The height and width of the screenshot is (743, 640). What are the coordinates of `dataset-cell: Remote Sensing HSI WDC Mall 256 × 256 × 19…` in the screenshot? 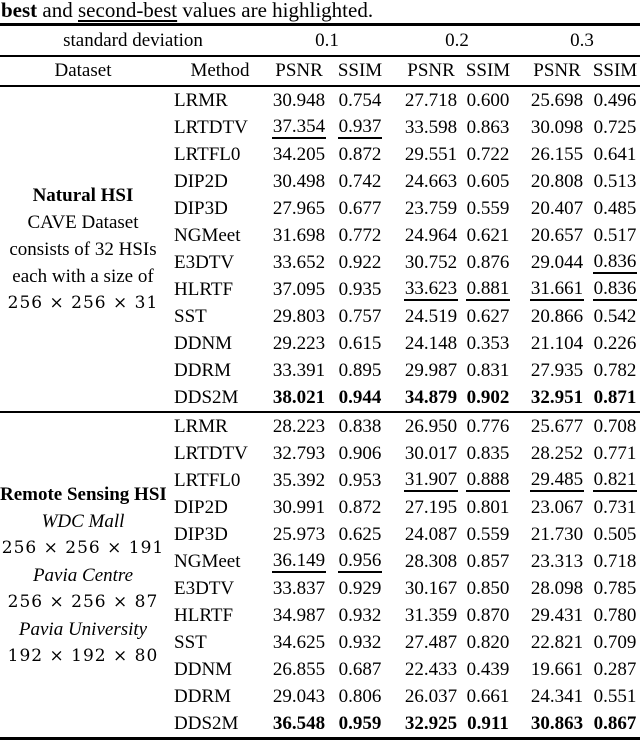 It's located at (83, 575).